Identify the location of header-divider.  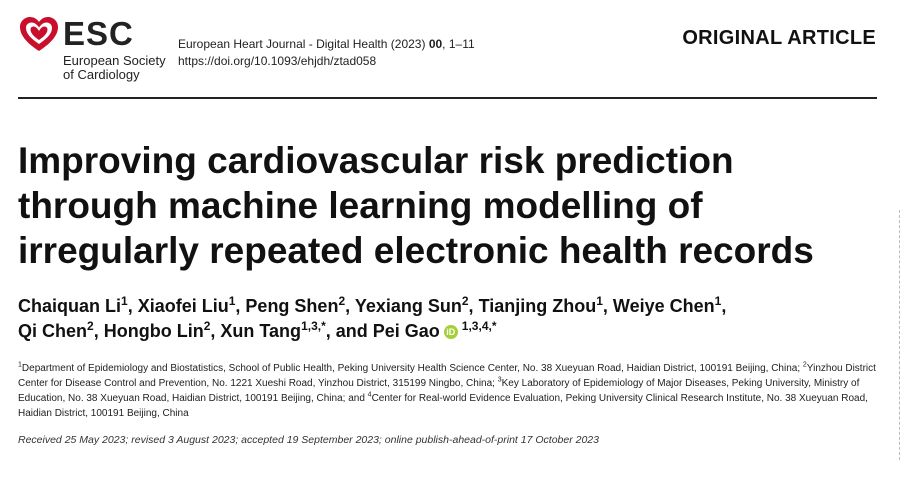
(447, 98).